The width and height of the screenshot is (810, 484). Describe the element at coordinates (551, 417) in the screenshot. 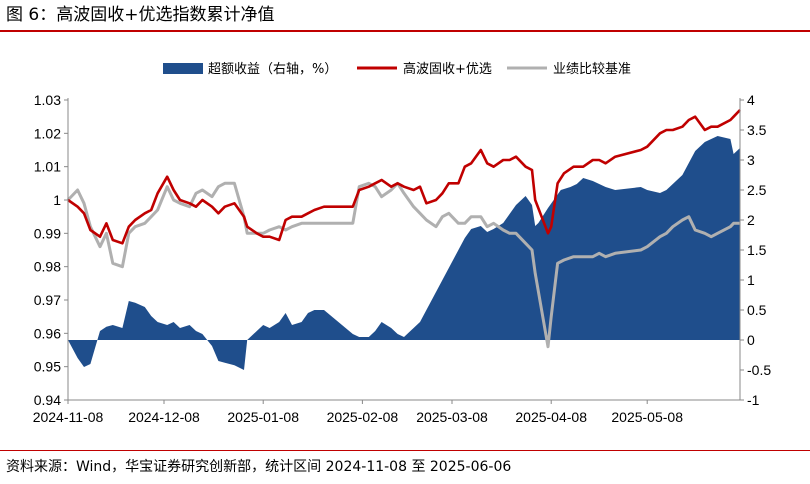

I see `x-tick-label: 2025-04-08` at that location.